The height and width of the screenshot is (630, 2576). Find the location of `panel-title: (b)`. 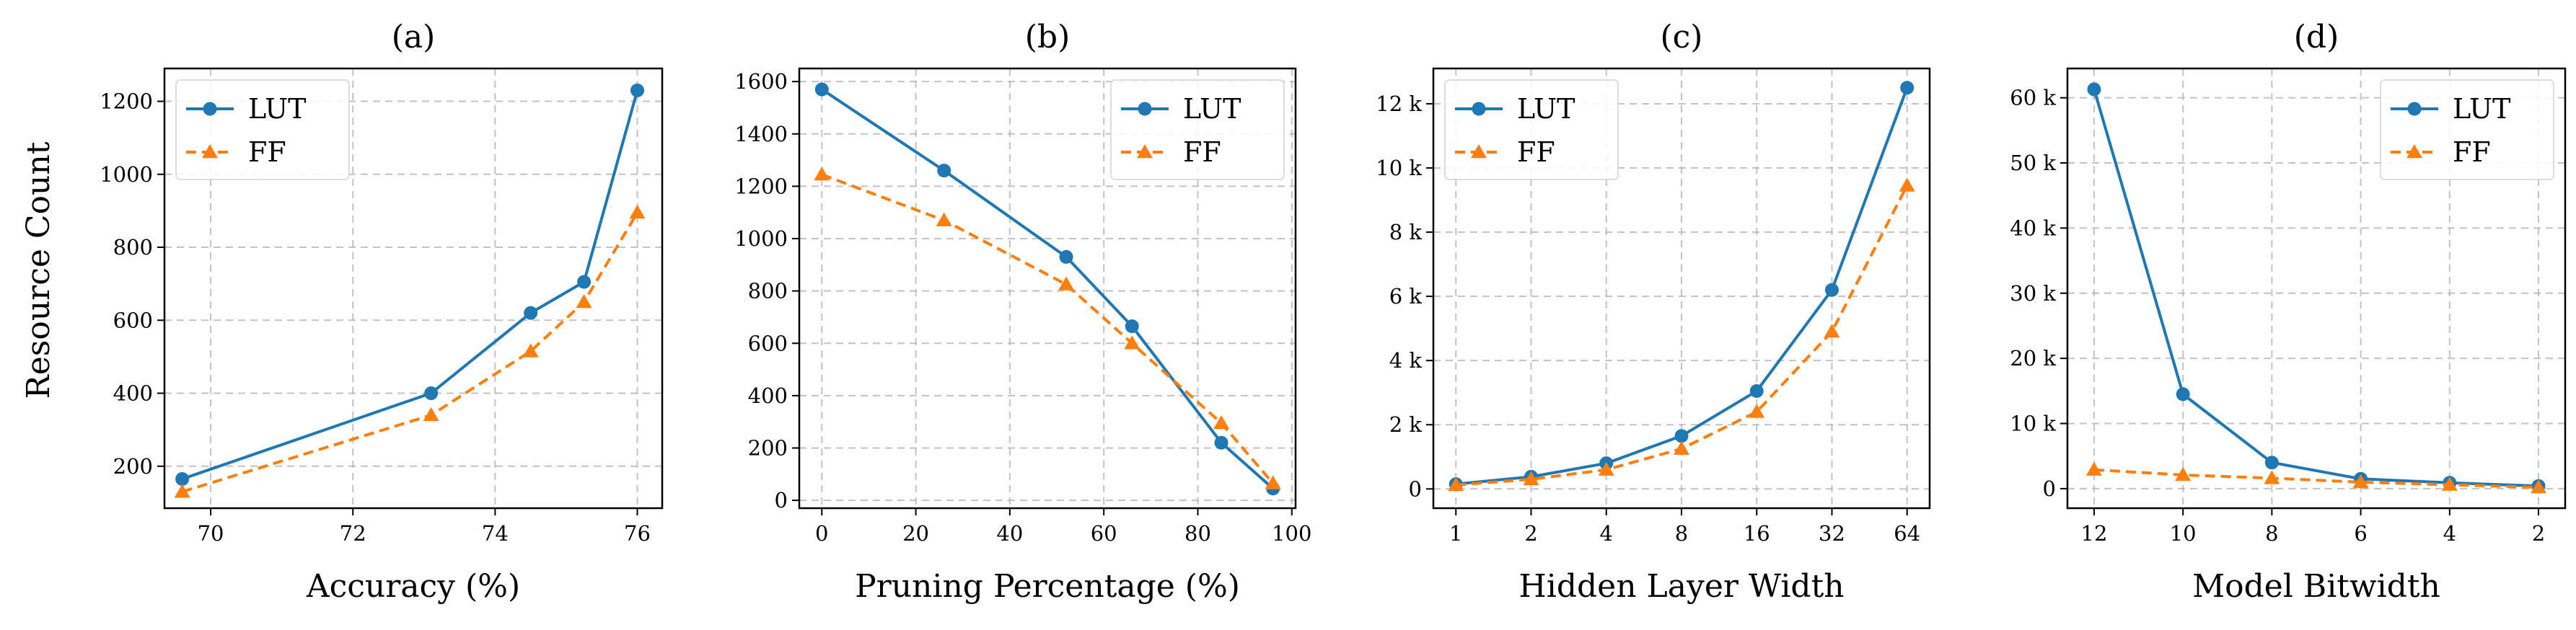

panel-title: (b) is located at coordinates (1048, 37).